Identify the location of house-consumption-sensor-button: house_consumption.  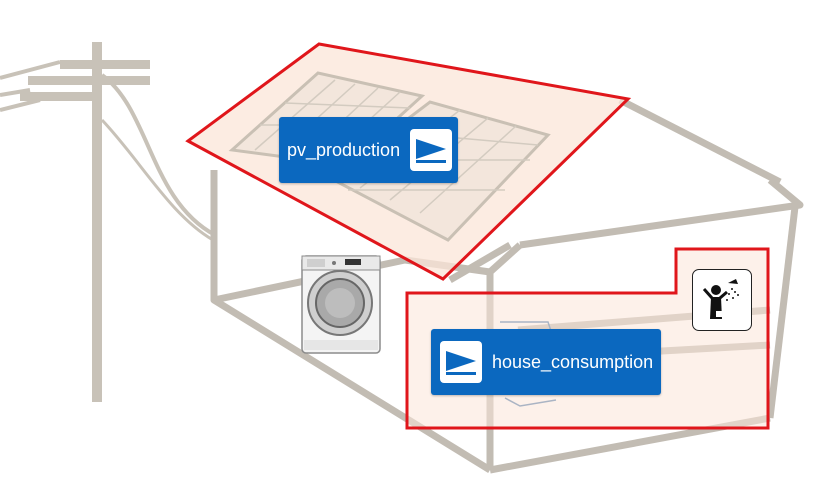
(546, 362).